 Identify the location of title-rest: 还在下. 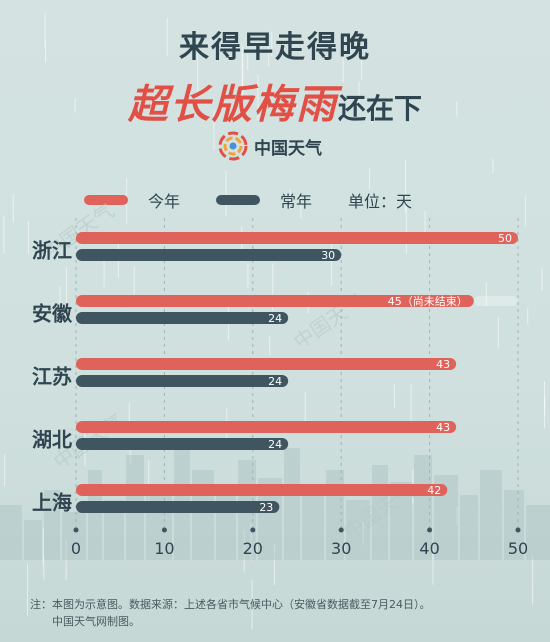
(379, 108).